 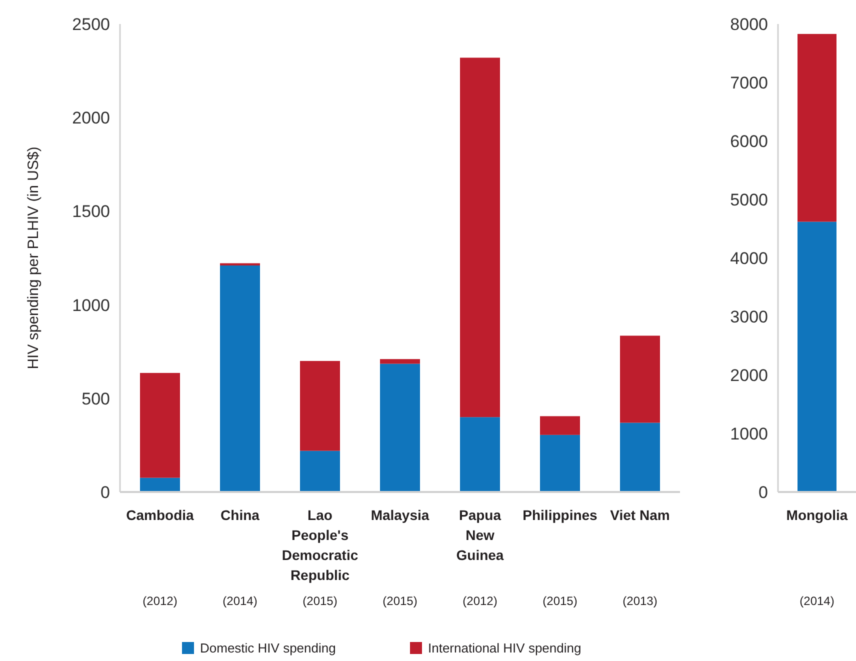 What do you see at coordinates (560, 515) in the screenshot?
I see `x-tick-label: Philippines` at bounding box center [560, 515].